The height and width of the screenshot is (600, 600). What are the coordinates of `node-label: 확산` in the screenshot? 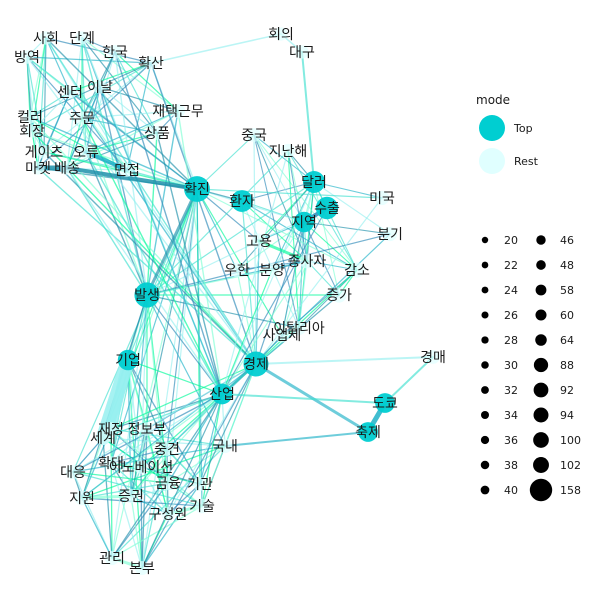 It's located at (151, 64).